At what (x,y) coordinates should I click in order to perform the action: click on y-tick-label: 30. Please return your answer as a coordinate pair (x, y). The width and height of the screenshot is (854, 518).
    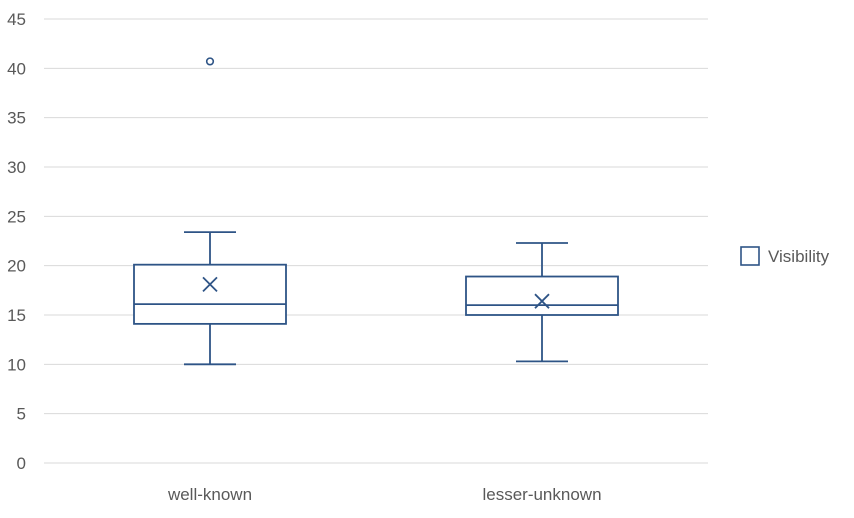
    Looking at the image, I should click on (16, 167).